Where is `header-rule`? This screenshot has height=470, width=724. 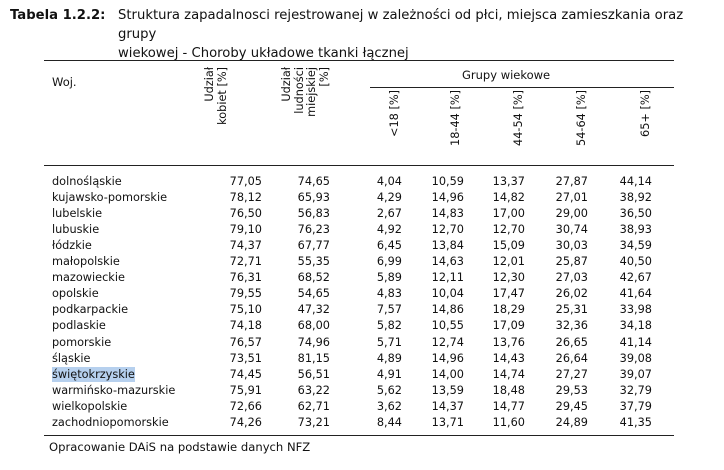
header-rule is located at coordinates (359, 165).